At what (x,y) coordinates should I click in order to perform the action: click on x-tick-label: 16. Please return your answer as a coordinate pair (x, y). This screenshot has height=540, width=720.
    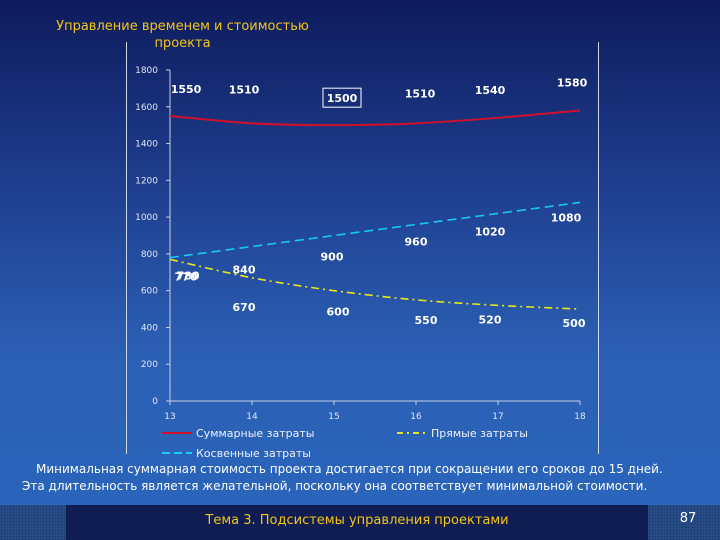
    Looking at the image, I should click on (416, 417).